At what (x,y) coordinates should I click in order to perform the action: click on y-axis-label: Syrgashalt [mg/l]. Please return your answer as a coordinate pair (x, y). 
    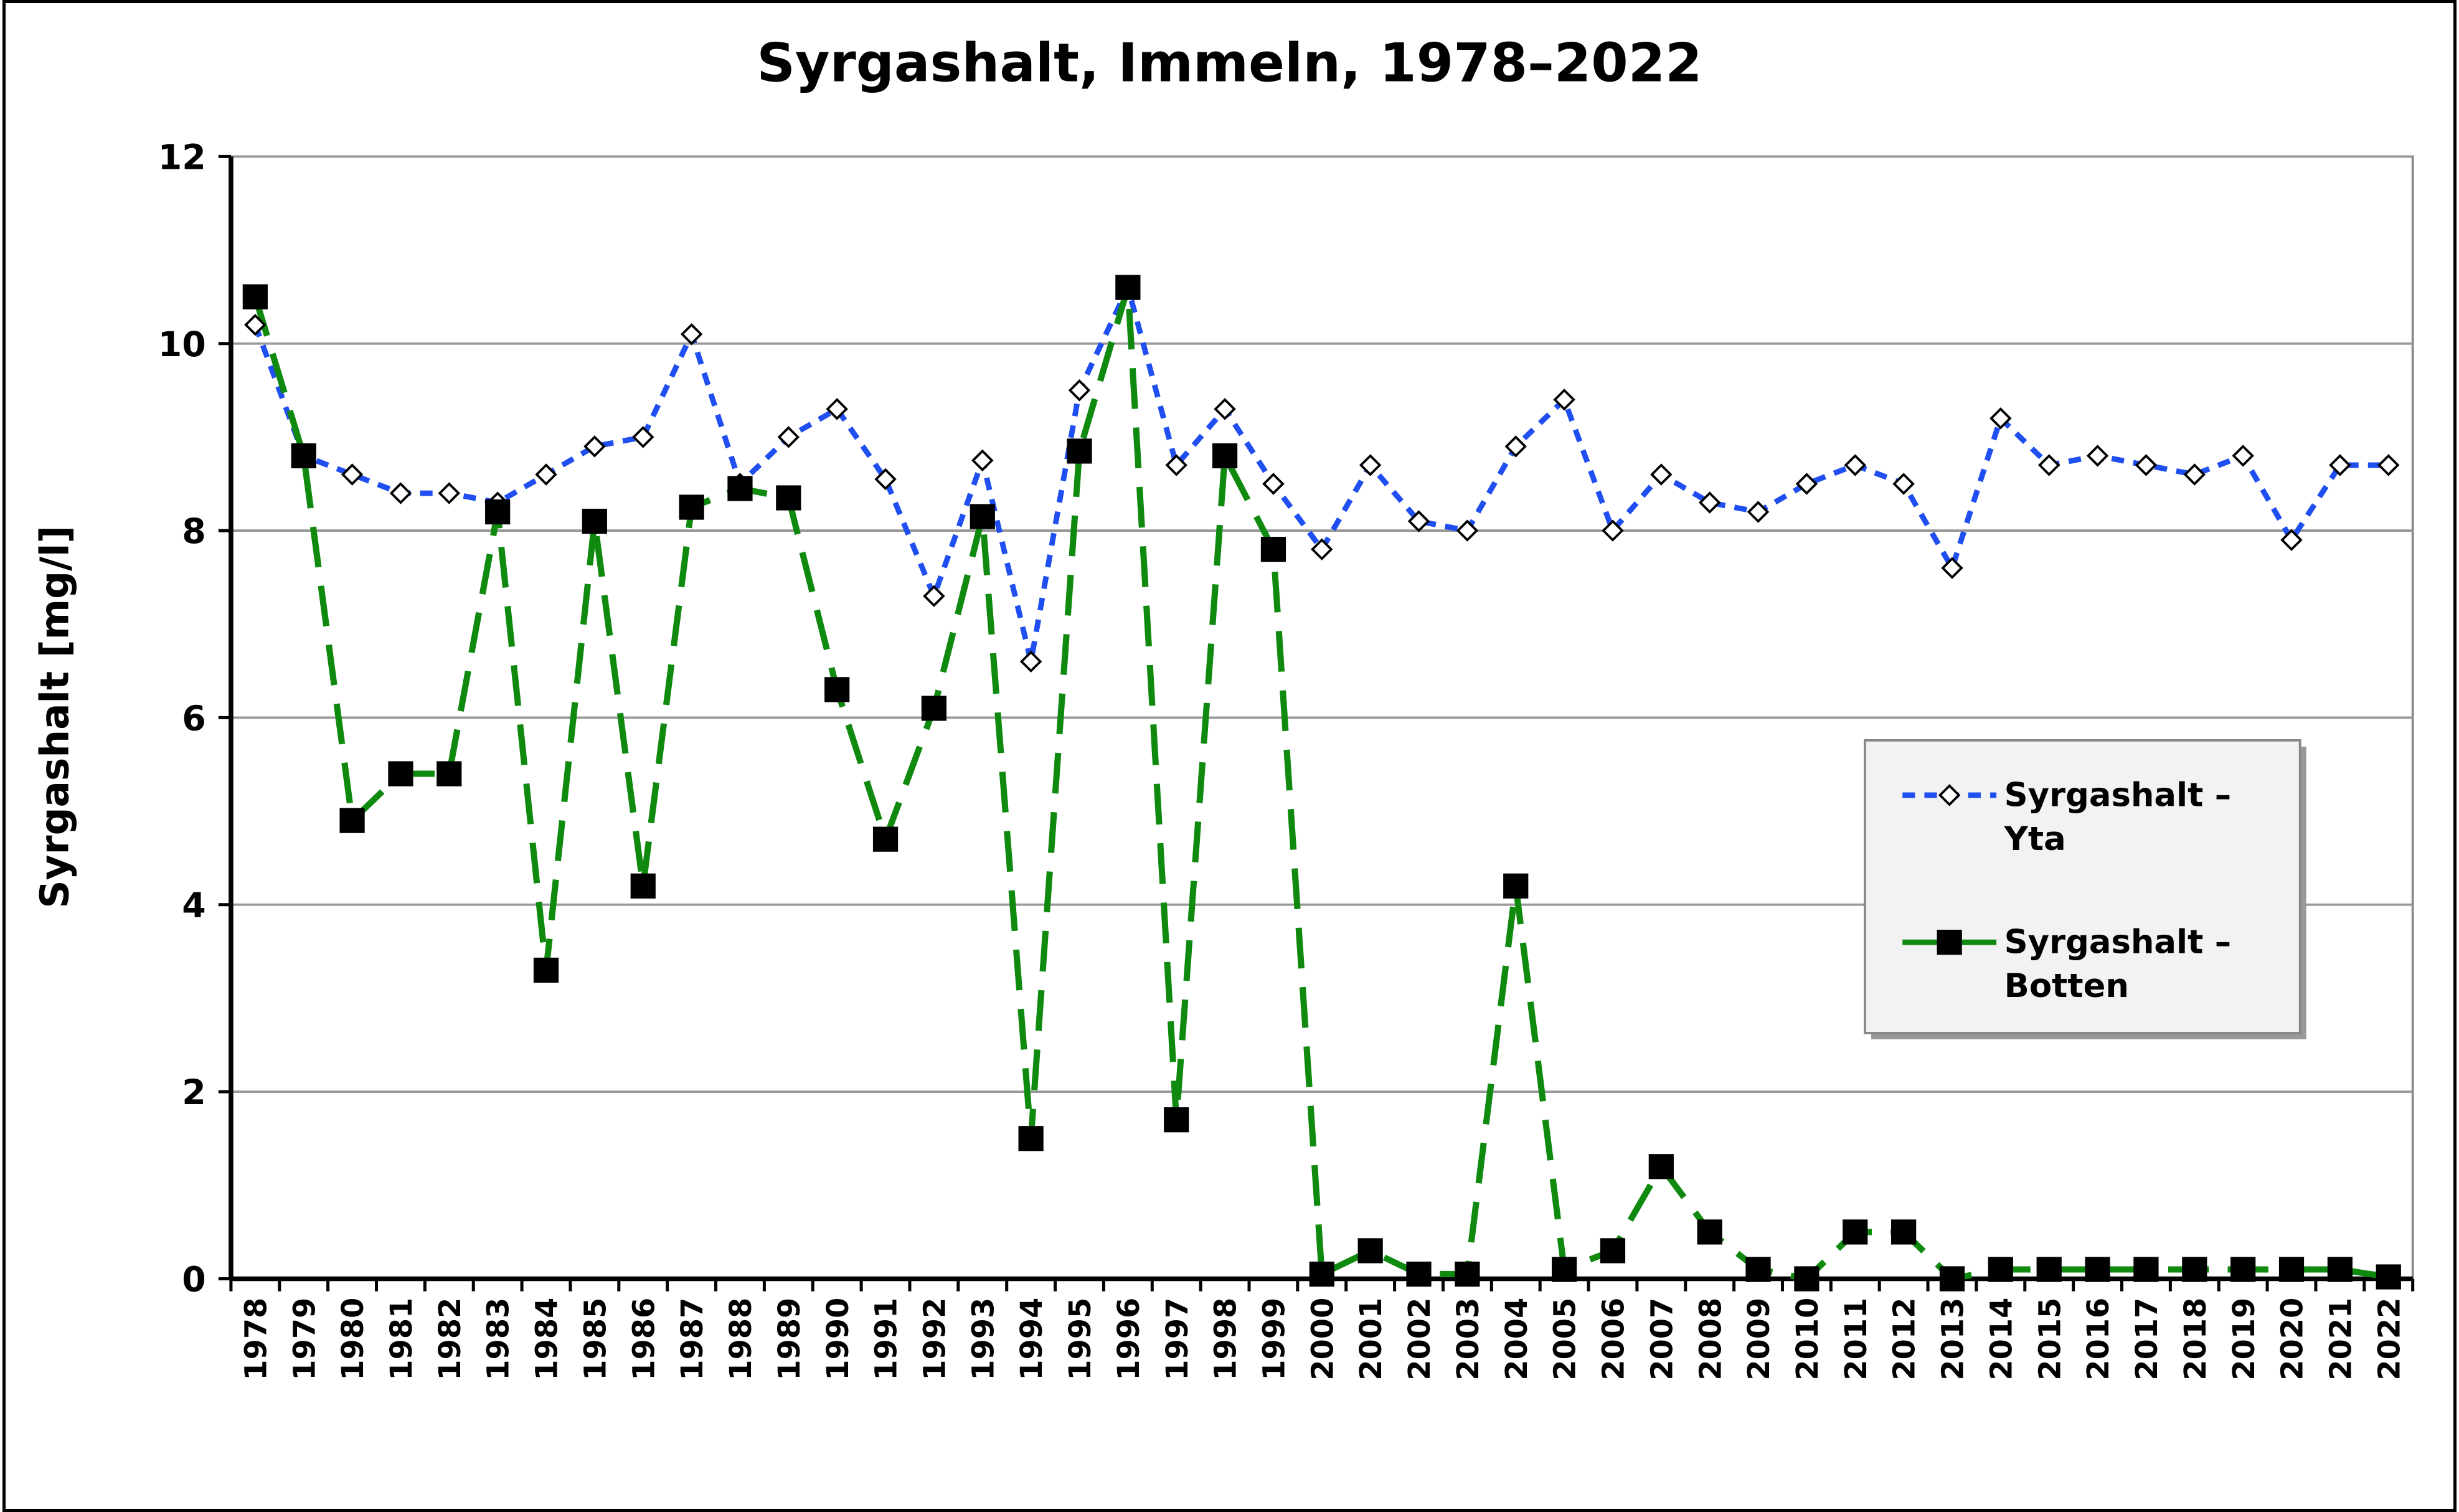
    Looking at the image, I should click on (55, 717).